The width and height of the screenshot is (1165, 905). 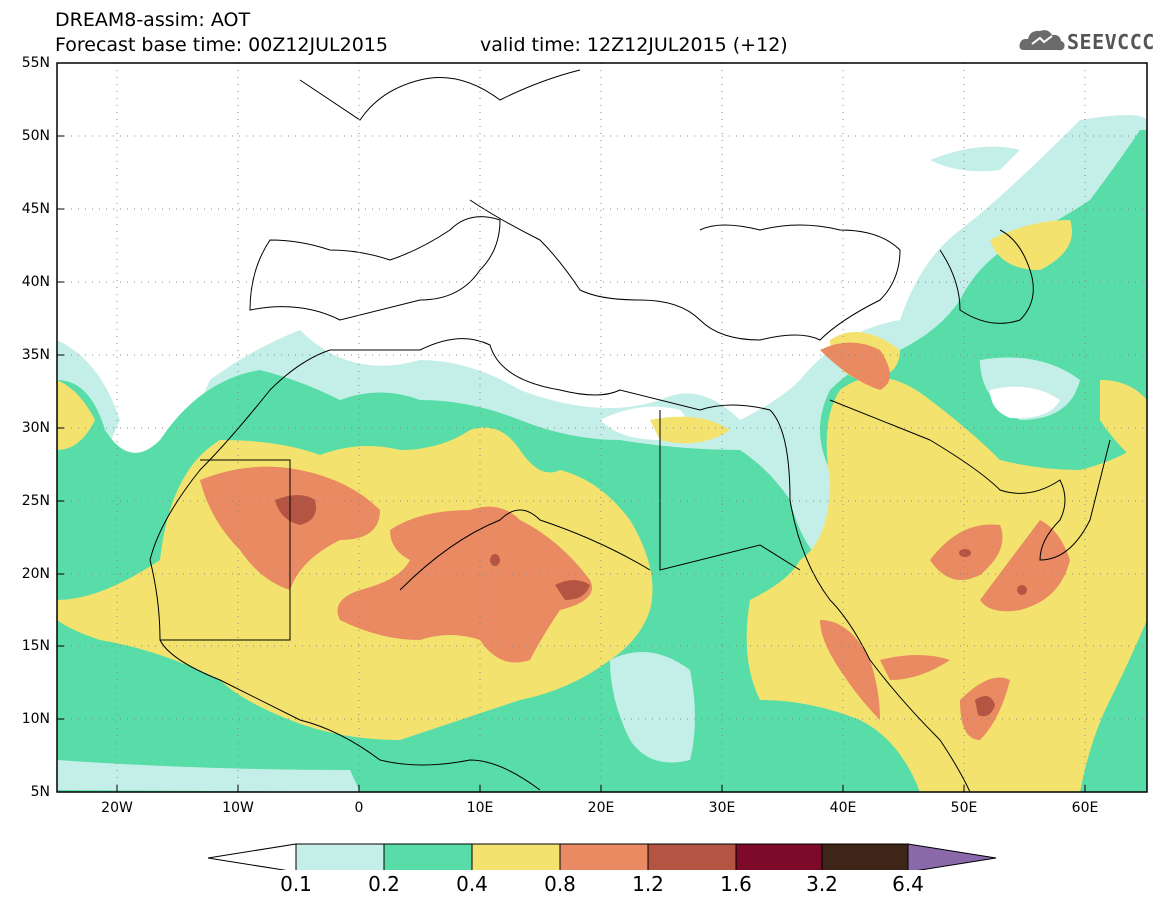 What do you see at coordinates (736, 884) in the screenshot?
I see `colorbar-label: 1.6` at bounding box center [736, 884].